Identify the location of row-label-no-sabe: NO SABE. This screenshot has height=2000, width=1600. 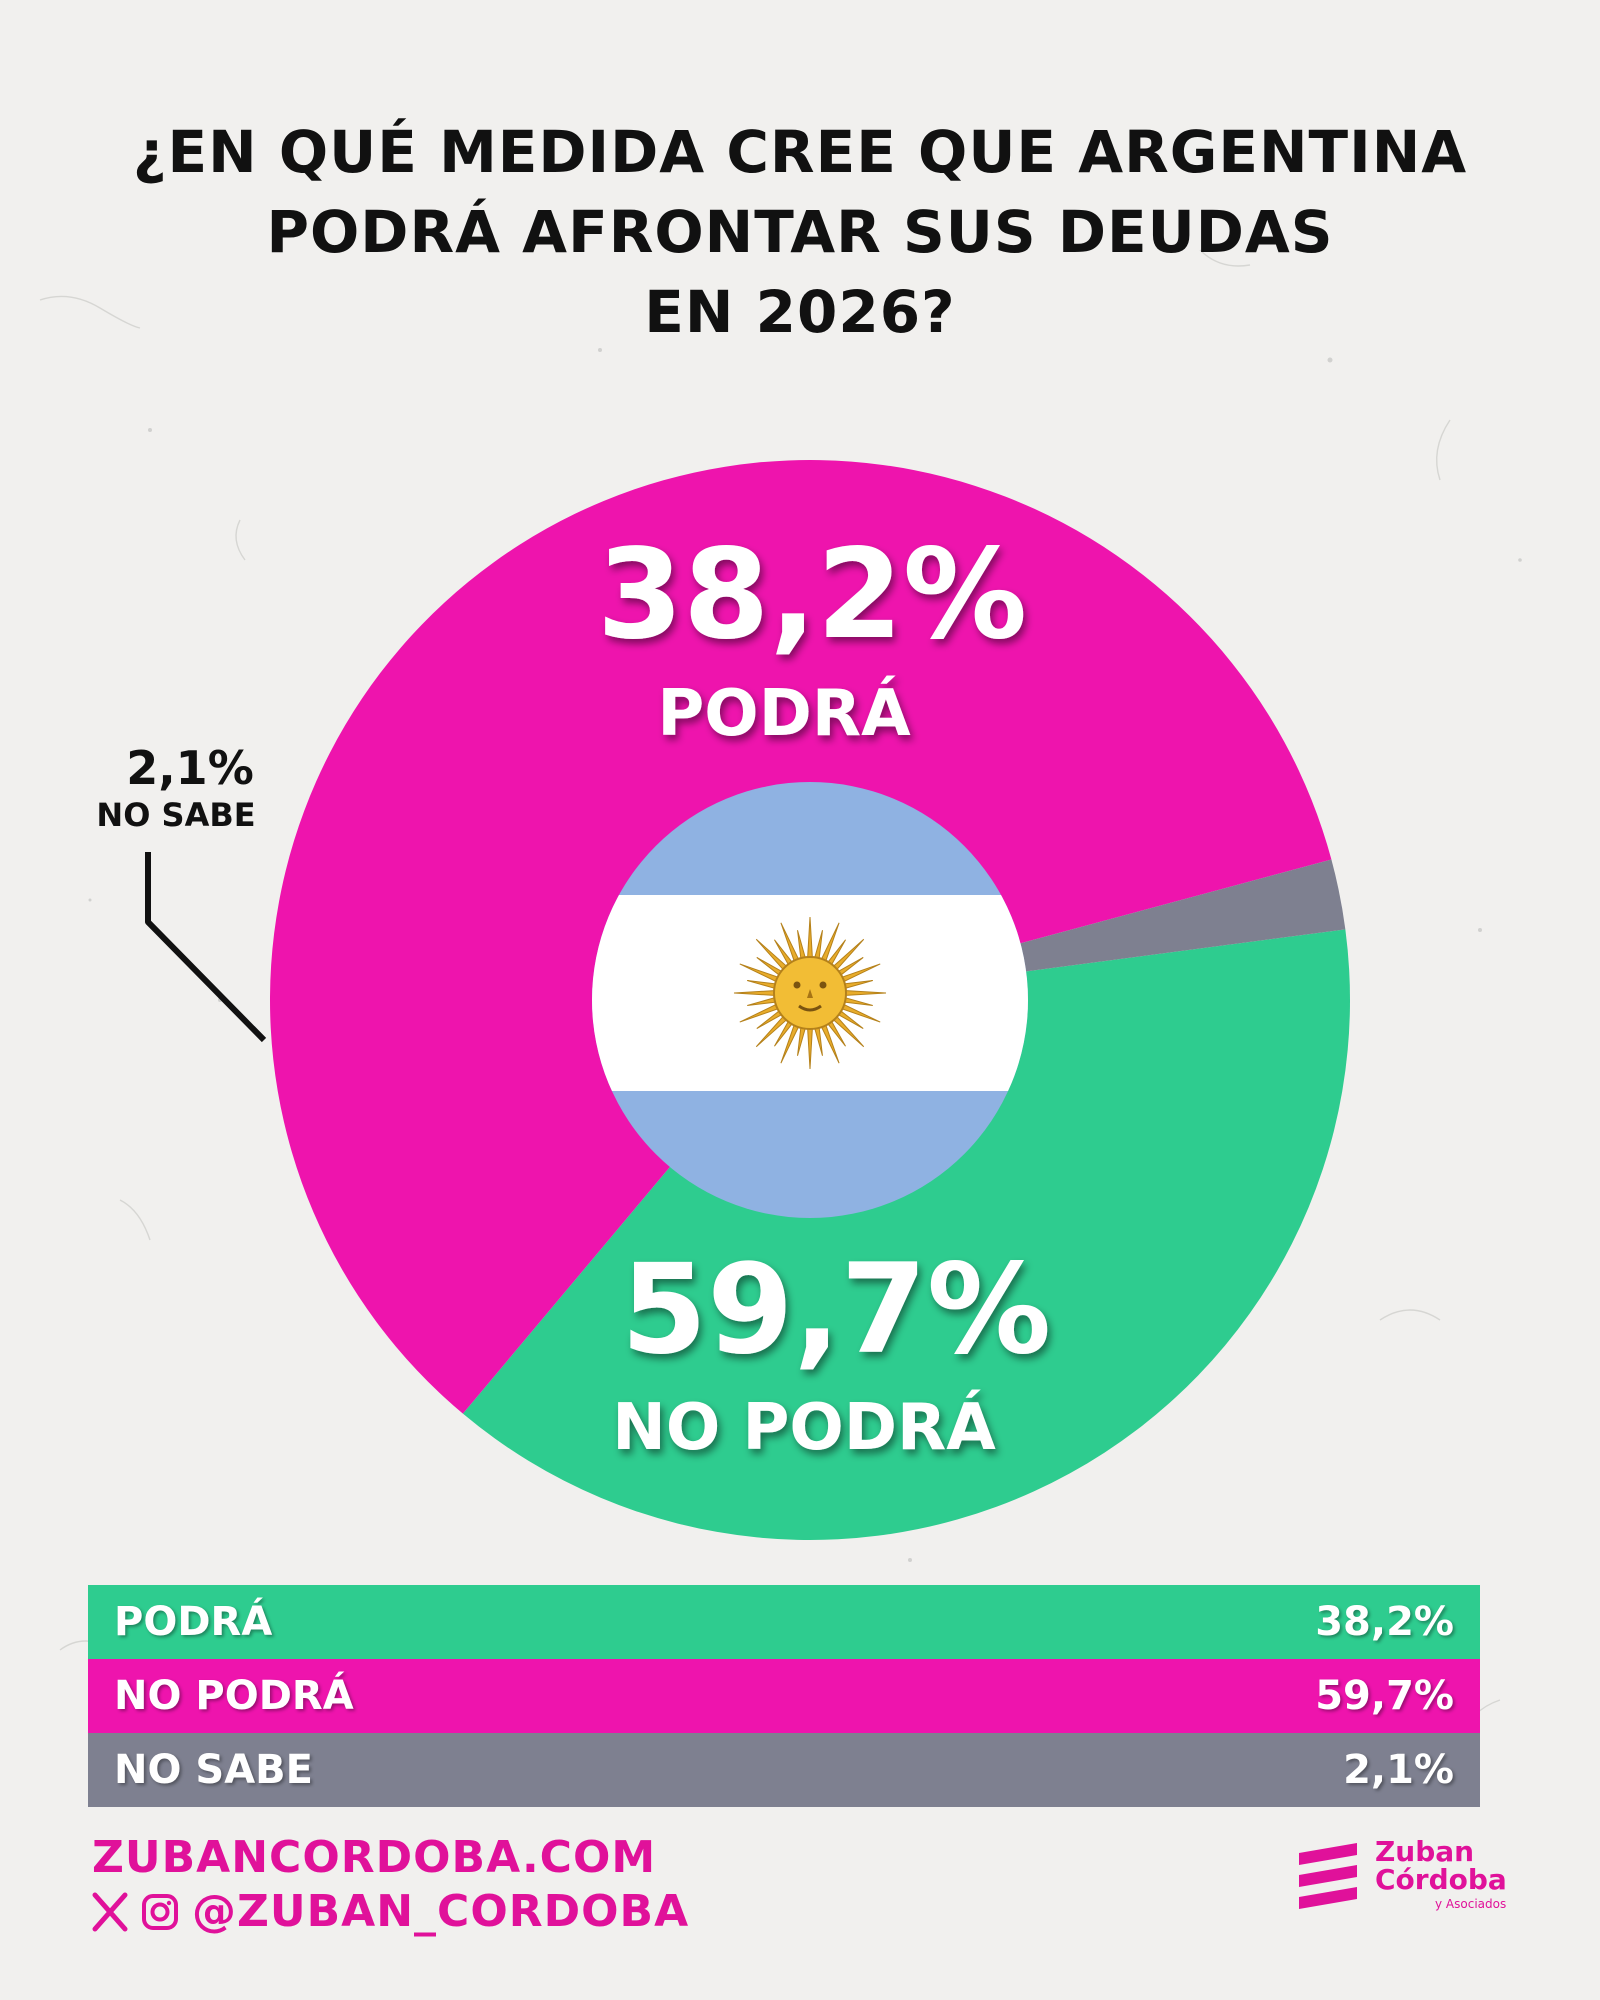
(213, 1770).